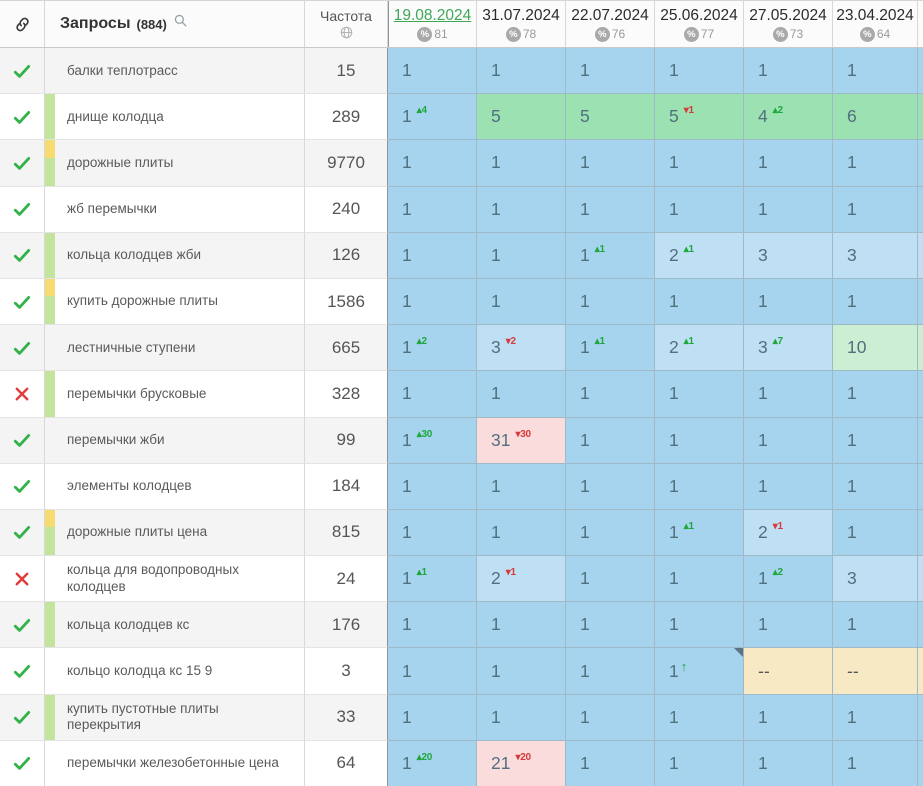 The image size is (923, 786). What do you see at coordinates (175, 440) in the screenshot?
I see `query-cell: перемычки жби` at bounding box center [175, 440].